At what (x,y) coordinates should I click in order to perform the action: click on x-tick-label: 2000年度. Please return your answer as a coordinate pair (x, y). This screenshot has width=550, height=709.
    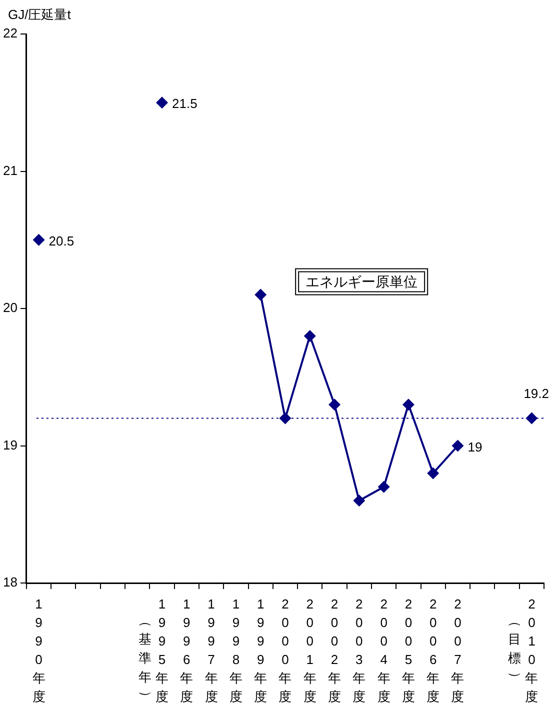
    Looking at the image, I should click on (285, 650).